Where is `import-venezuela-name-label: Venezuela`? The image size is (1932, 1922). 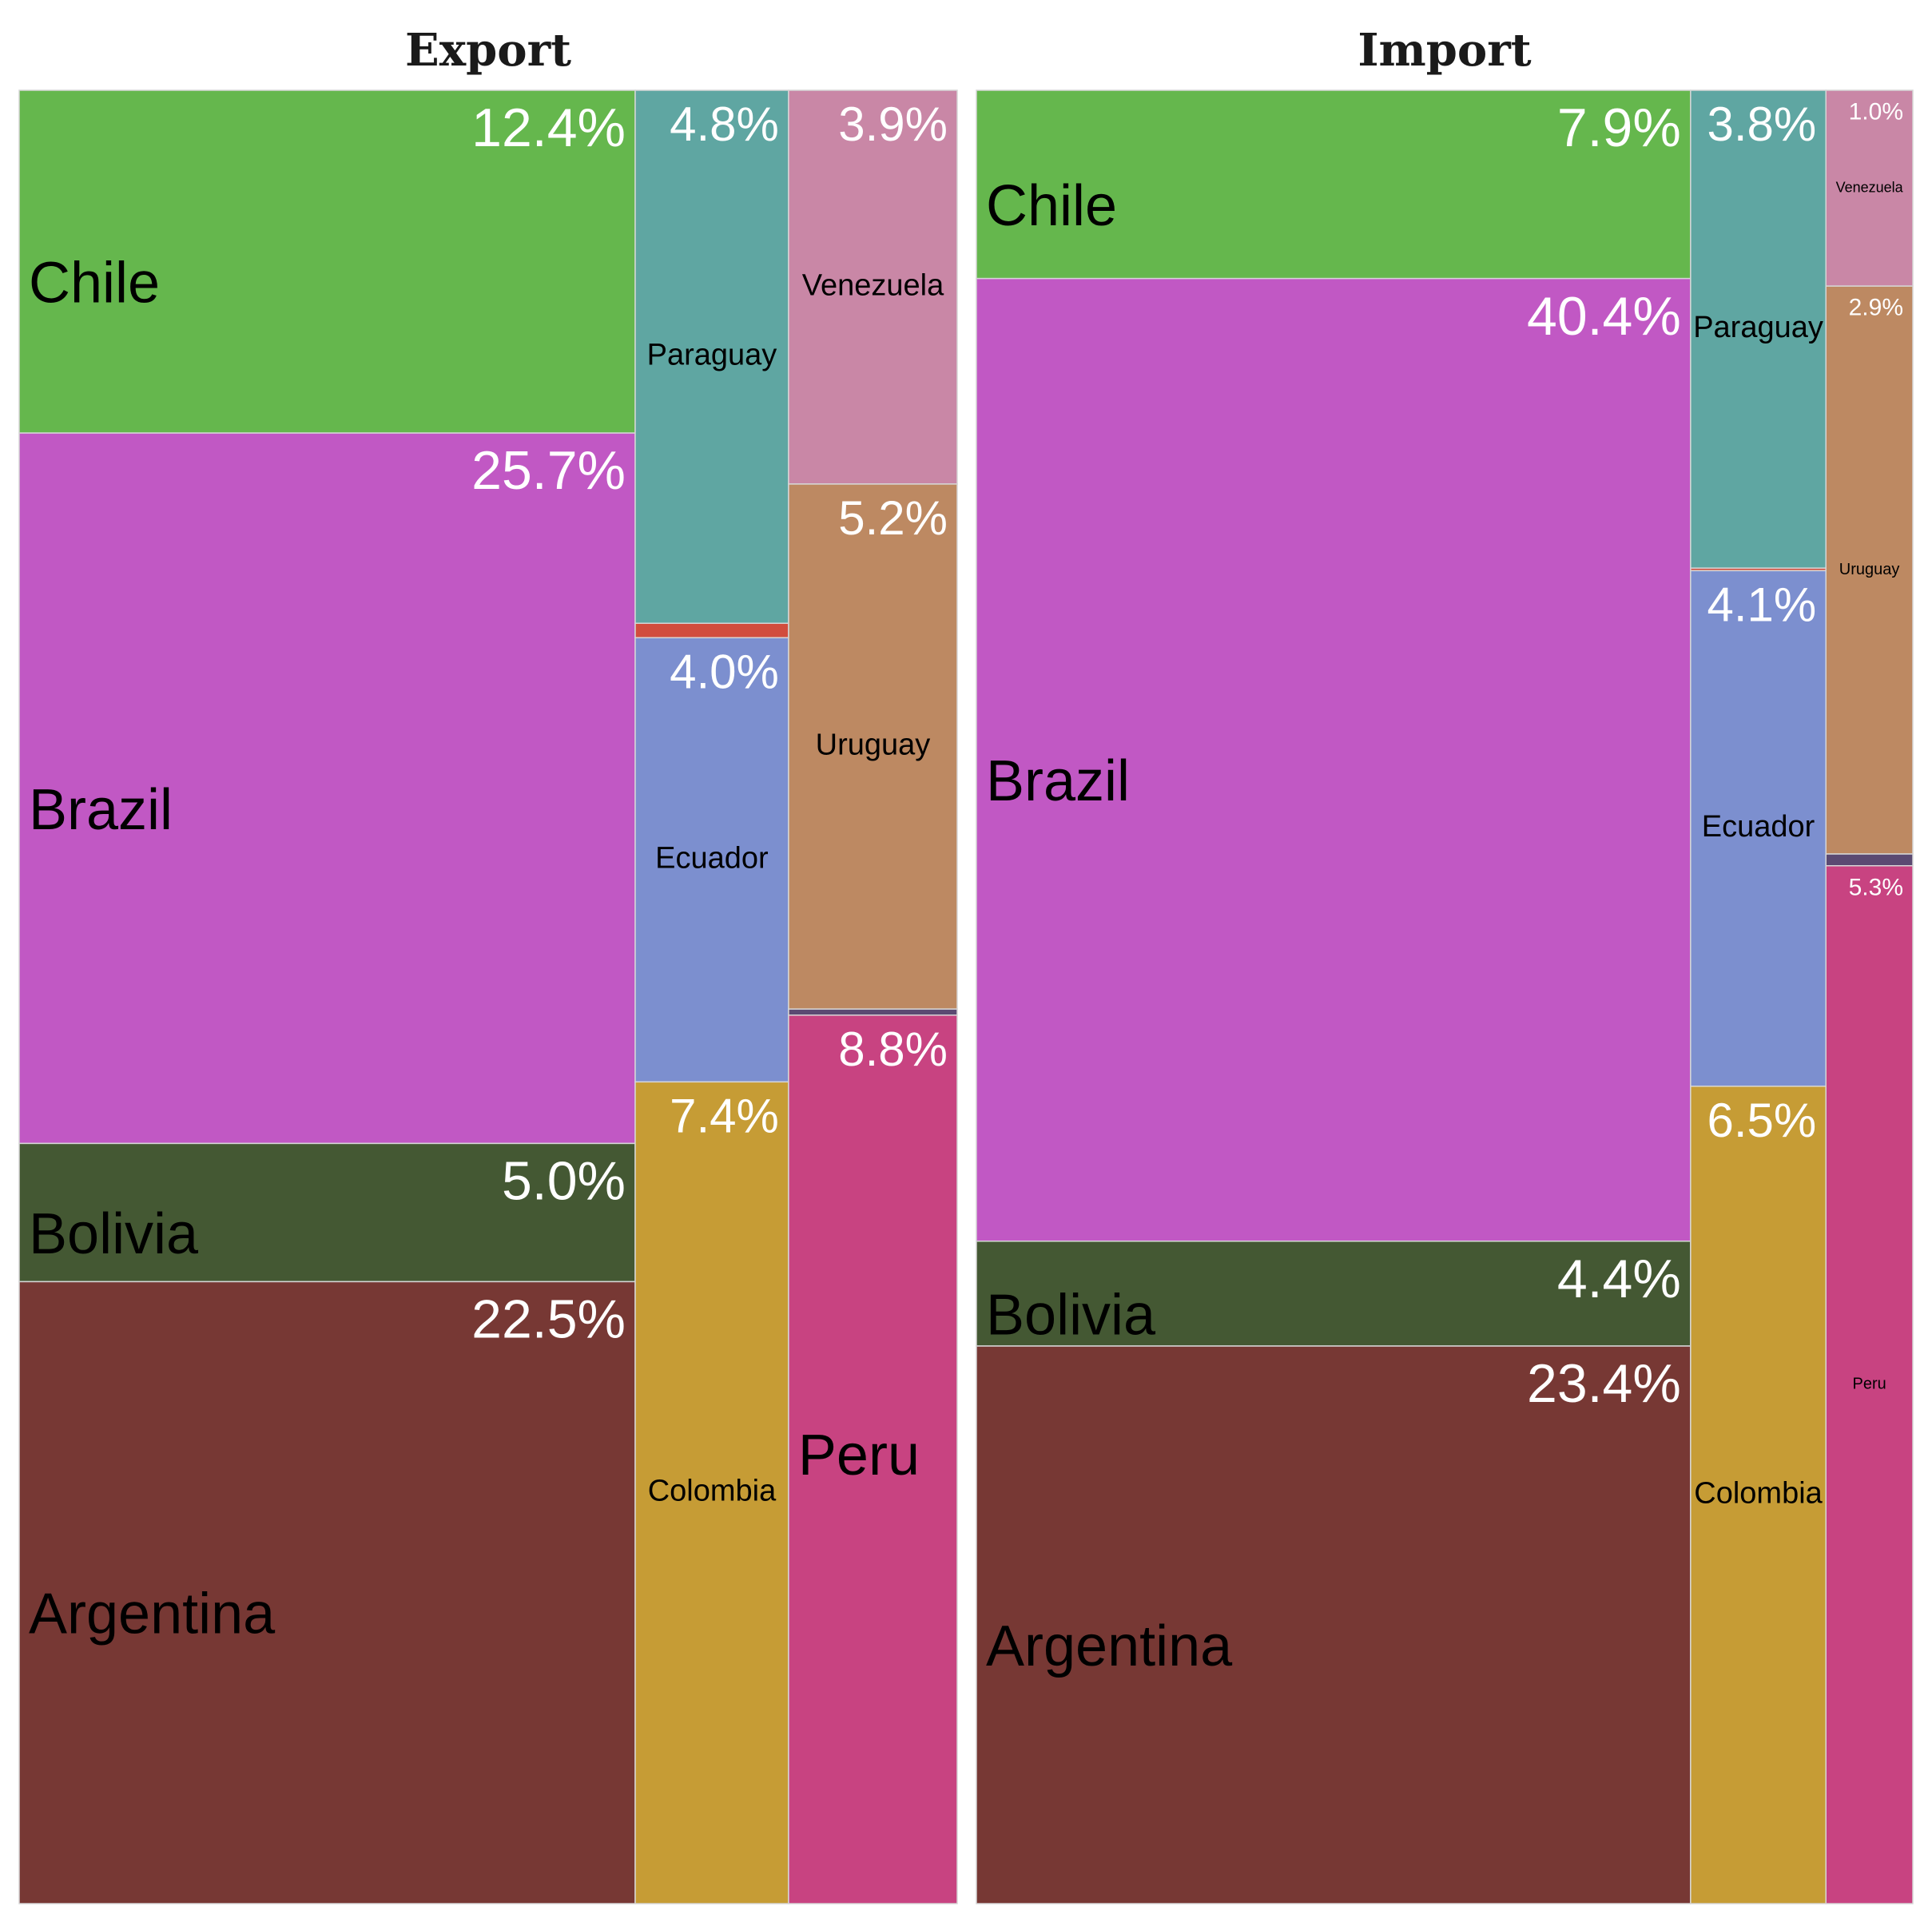
import-venezuela-name-label: Venezuela is located at coordinates (1870, 187).